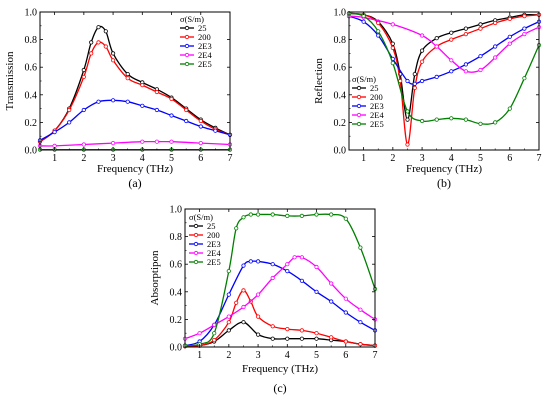 This screenshot has width=550, height=400. Describe the element at coordinates (192, 19) in the screenshot. I see `legend-title: σ(S/m)` at that location.